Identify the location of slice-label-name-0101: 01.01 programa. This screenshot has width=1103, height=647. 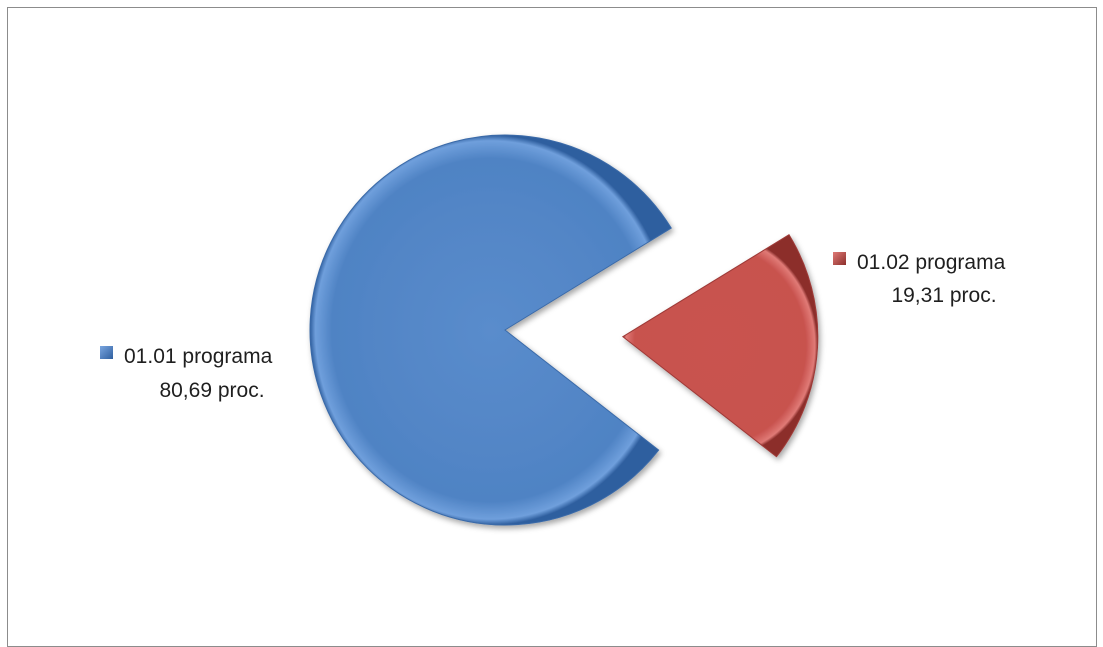
(198, 356).